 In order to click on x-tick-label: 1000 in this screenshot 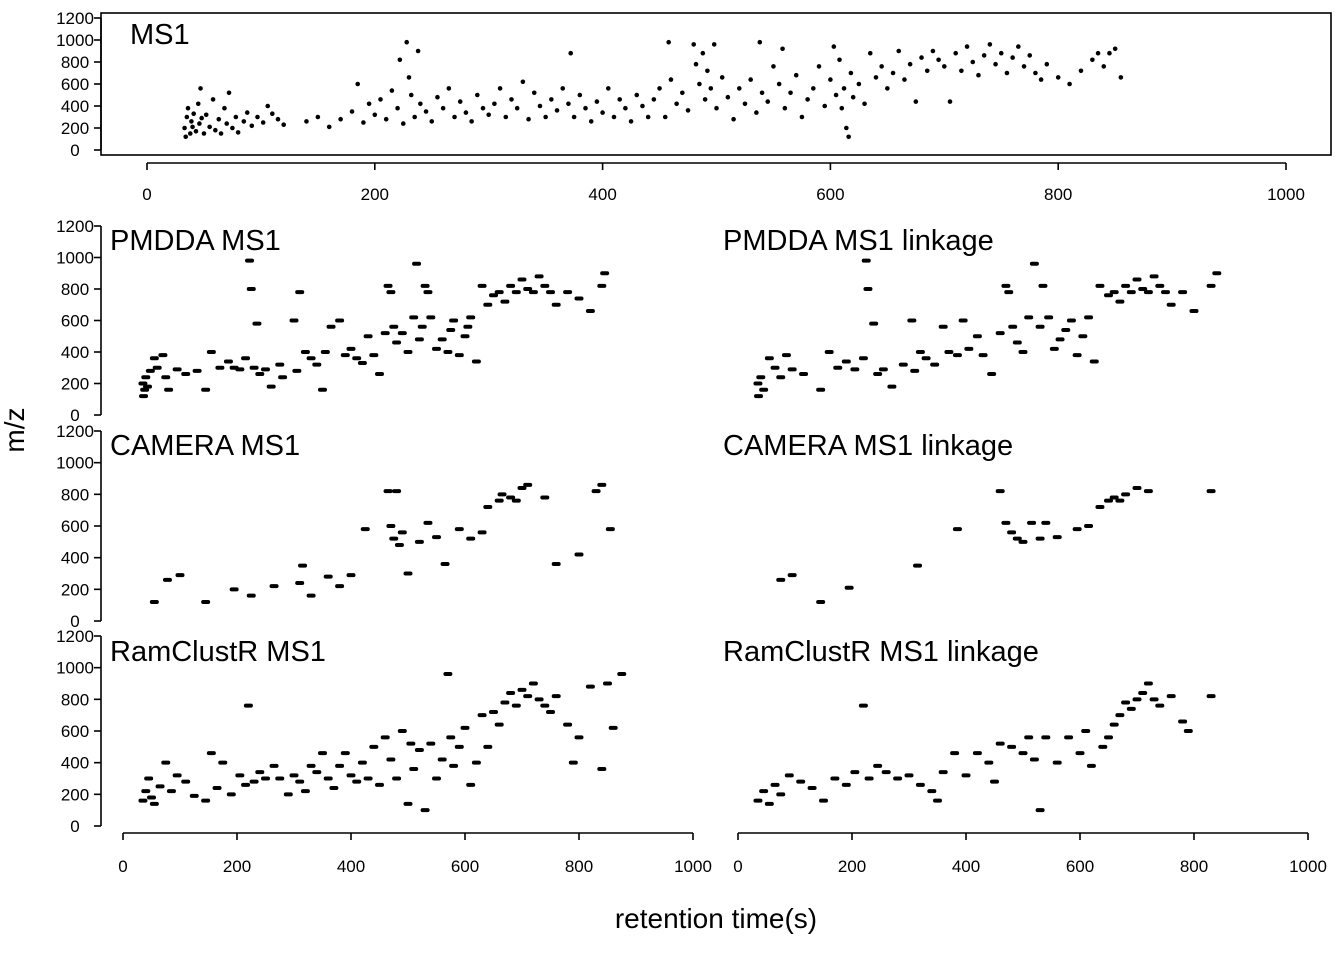, I will do `click(1286, 194)`.